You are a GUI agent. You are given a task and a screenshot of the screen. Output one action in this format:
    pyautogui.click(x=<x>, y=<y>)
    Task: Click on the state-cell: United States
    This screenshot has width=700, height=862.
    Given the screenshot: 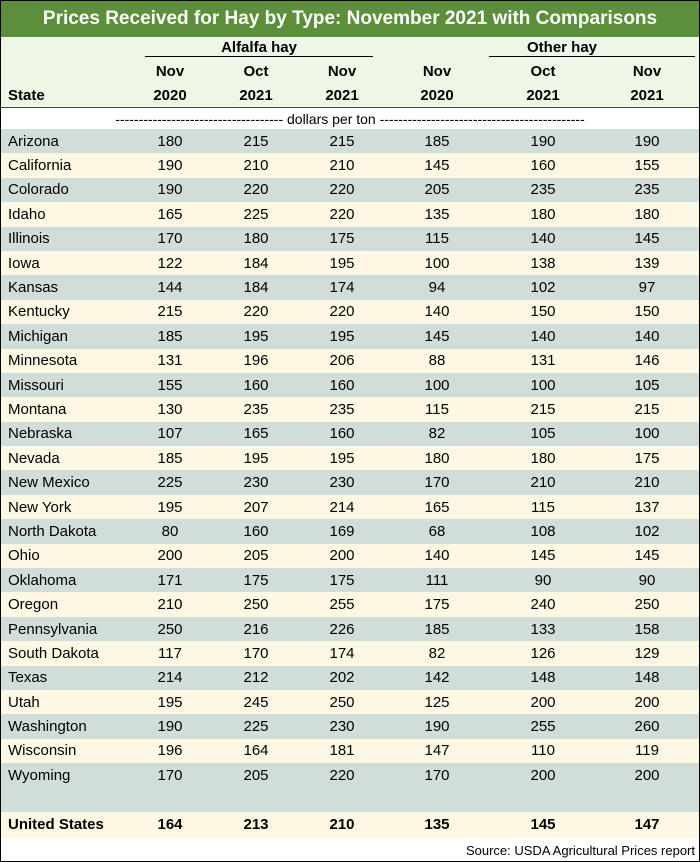 What is the action you would take?
    pyautogui.click(x=65, y=824)
    